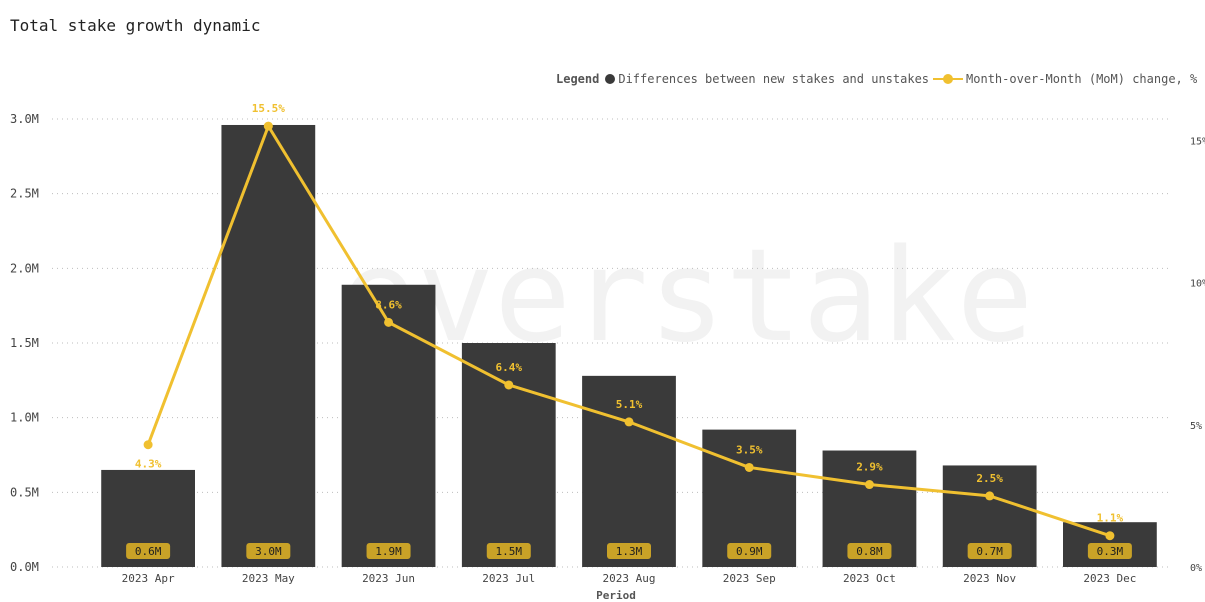  What do you see at coordinates (1196, 426) in the screenshot?
I see `y2-tick-label: 5%` at bounding box center [1196, 426].